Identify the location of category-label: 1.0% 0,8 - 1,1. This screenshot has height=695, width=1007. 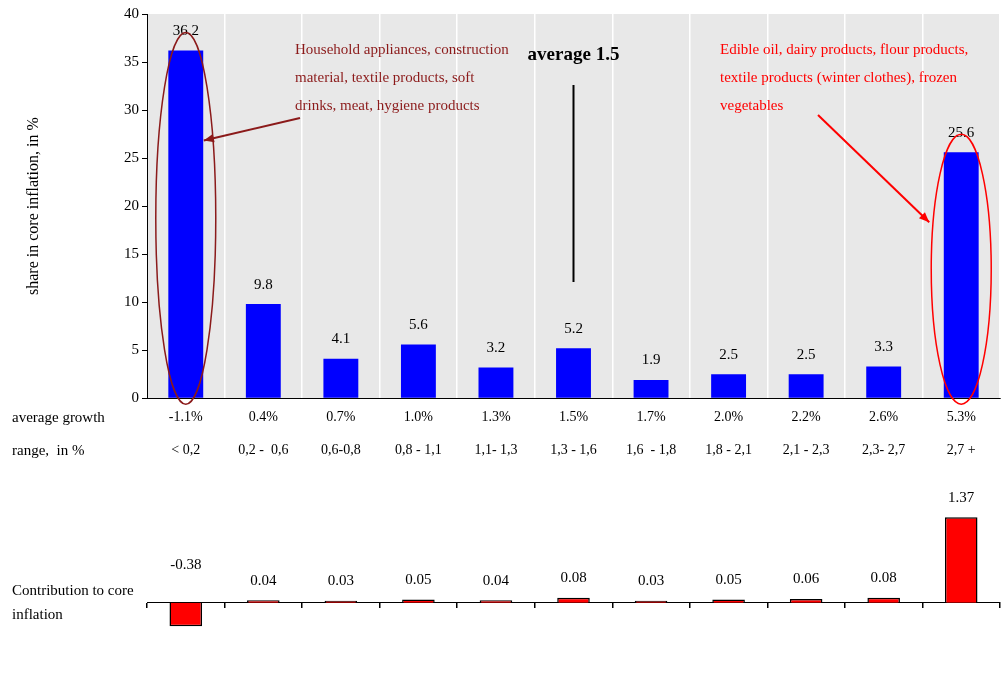
(418, 433).